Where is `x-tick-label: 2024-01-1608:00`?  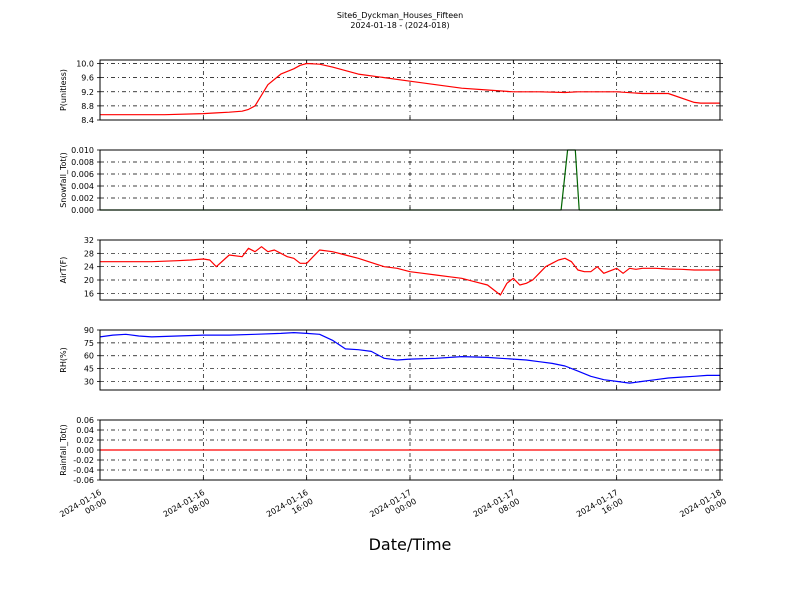
x-tick-label: 2024-01-1608:00 is located at coordinates (187, 508).